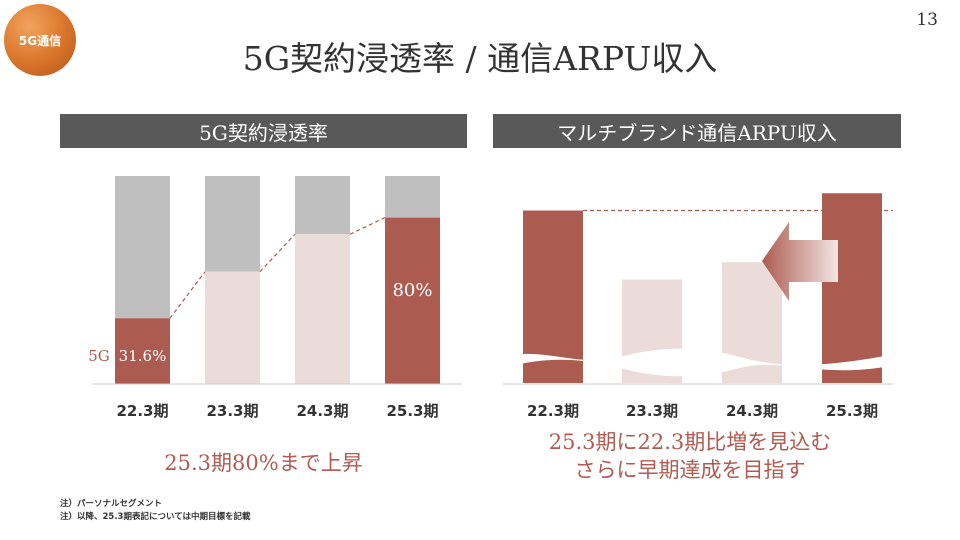 This screenshot has height=540, width=960. I want to click on section-badge: 5G通信, so click(40, 40).